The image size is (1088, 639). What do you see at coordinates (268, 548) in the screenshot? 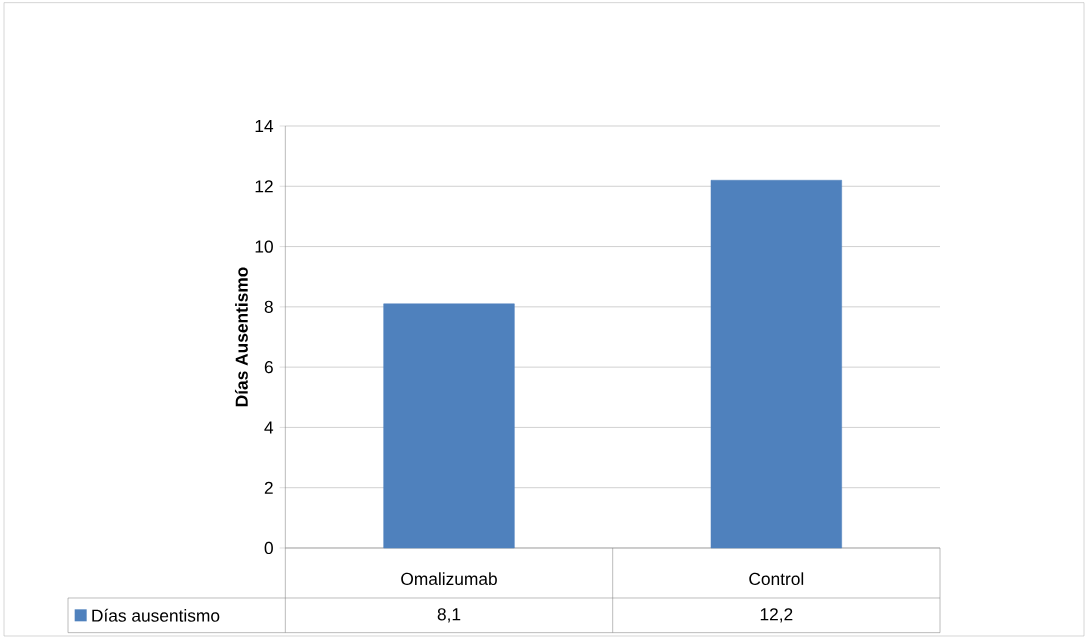
I see `y-tick-label: 0` at bounding box center [268, 548].